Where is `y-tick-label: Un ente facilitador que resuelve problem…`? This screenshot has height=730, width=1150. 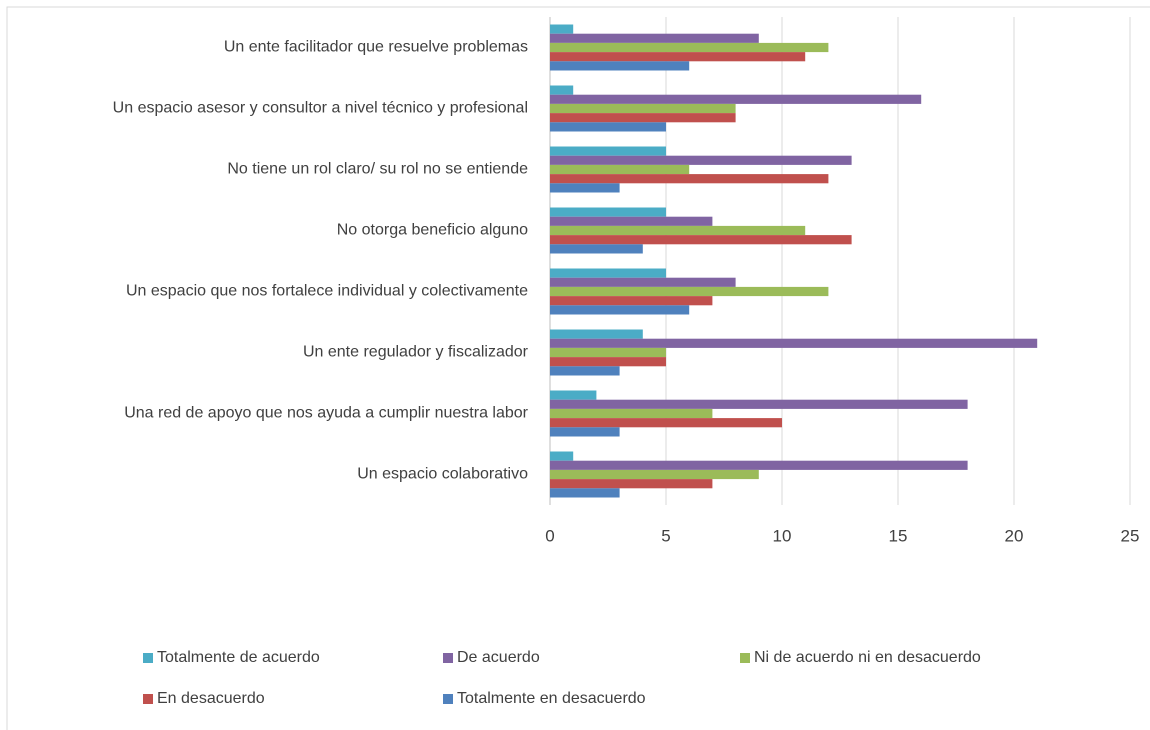 y-tick-label: Un ente facilitador que resuelve problem… is located at coordinates (376, 47).